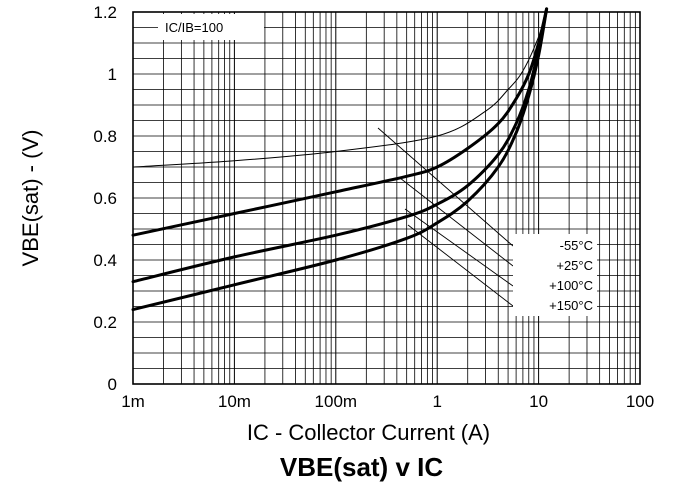 Image resolution: width=673 pixels, height=485 pixels. Describe the element at coordinates (234, 401) in the screenshot. I see `x-tick-label: 10m` at that location.